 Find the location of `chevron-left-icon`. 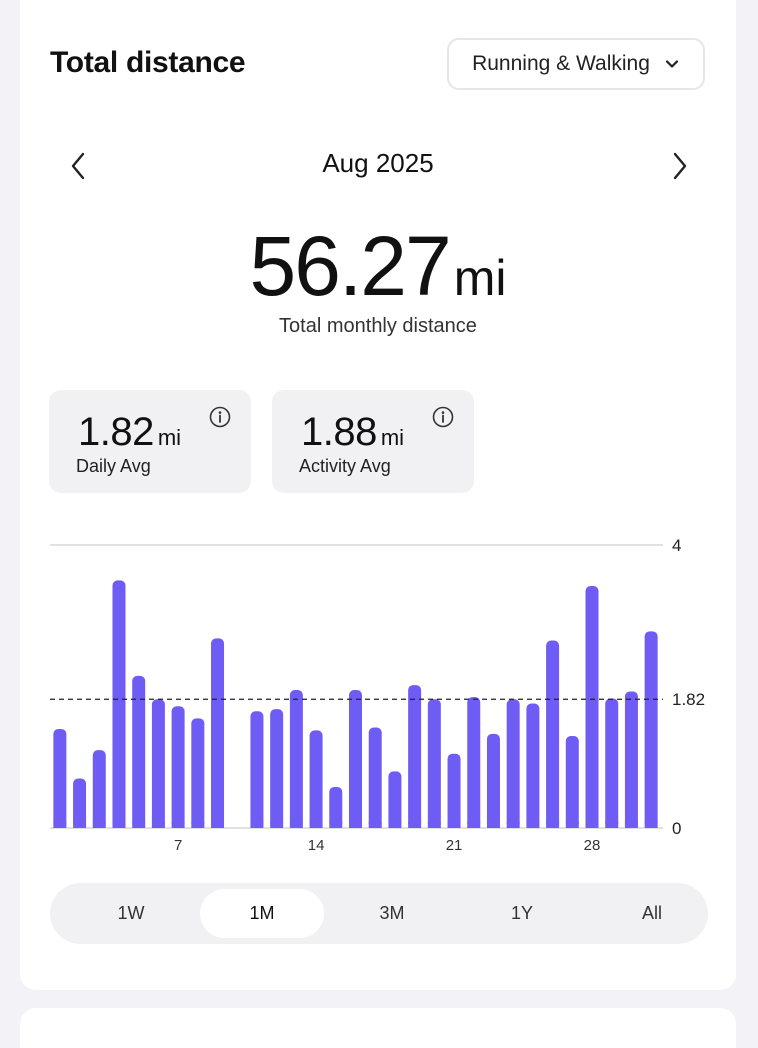

chevron-left-icon is located at coordinates (78, 166).